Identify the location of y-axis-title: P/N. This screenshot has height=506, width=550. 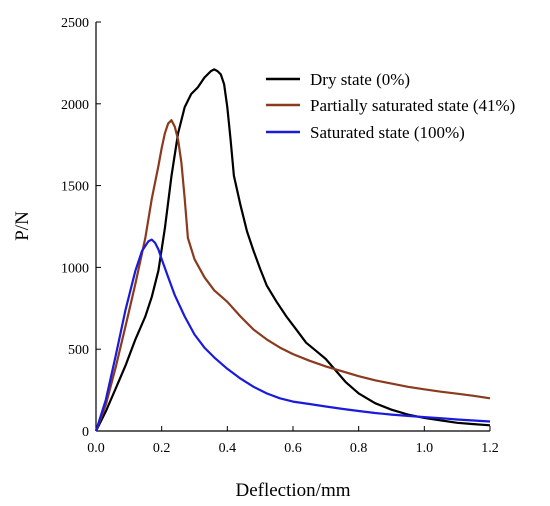
(22, 226).